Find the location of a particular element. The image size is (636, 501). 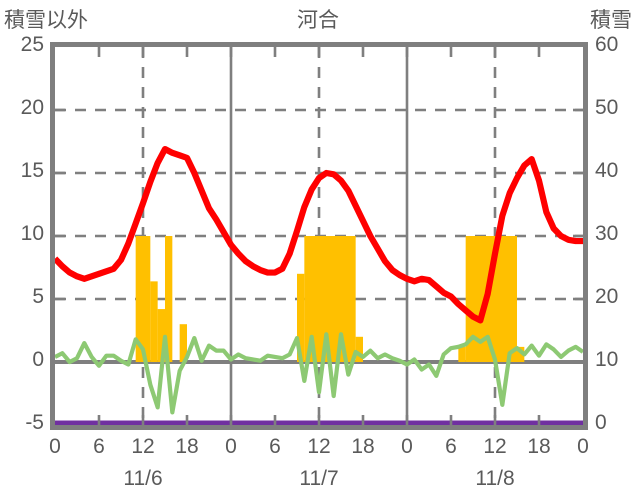

x-axis-day-label: 11/7 is located at coordinates (319, 478).